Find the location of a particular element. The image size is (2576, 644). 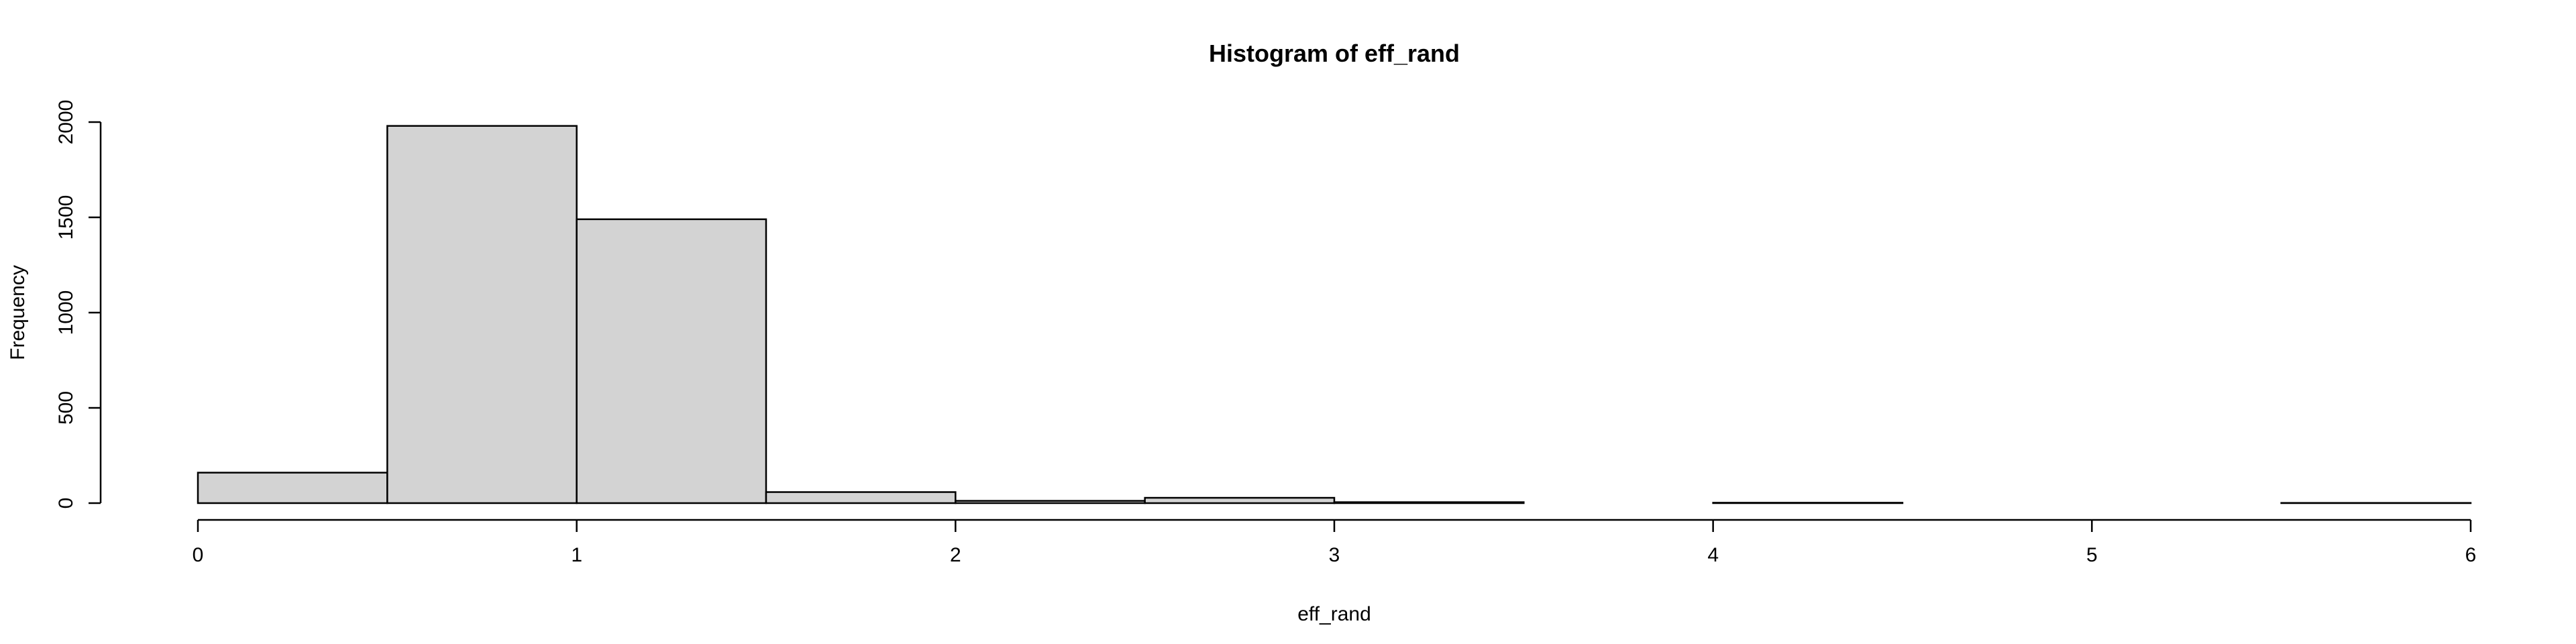

x-tick-label: 5 is located at coordinates (2092, 555).